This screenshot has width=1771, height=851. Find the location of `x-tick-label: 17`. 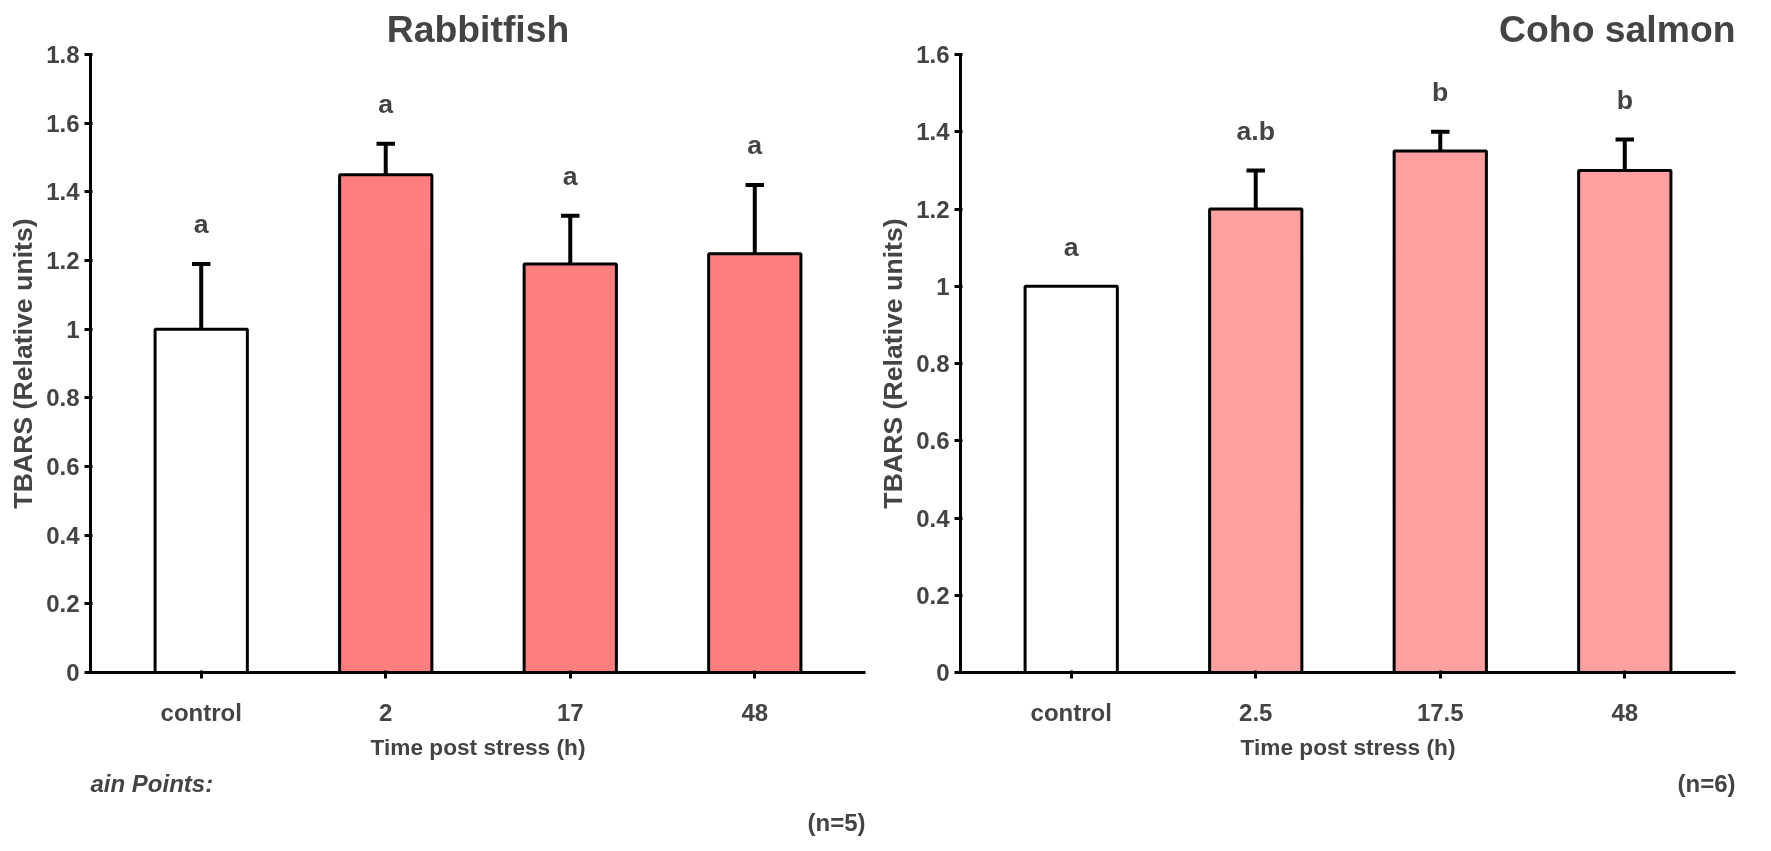

x-tick-label: 17 is located at coordinates (570, 712).